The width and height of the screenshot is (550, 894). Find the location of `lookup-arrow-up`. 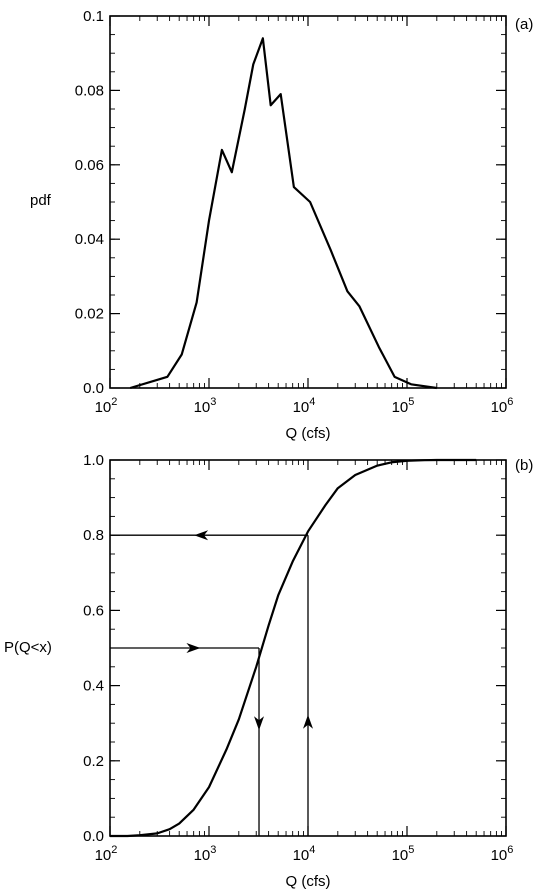

lookup-arrow-up is located at coordinates (308, 721).